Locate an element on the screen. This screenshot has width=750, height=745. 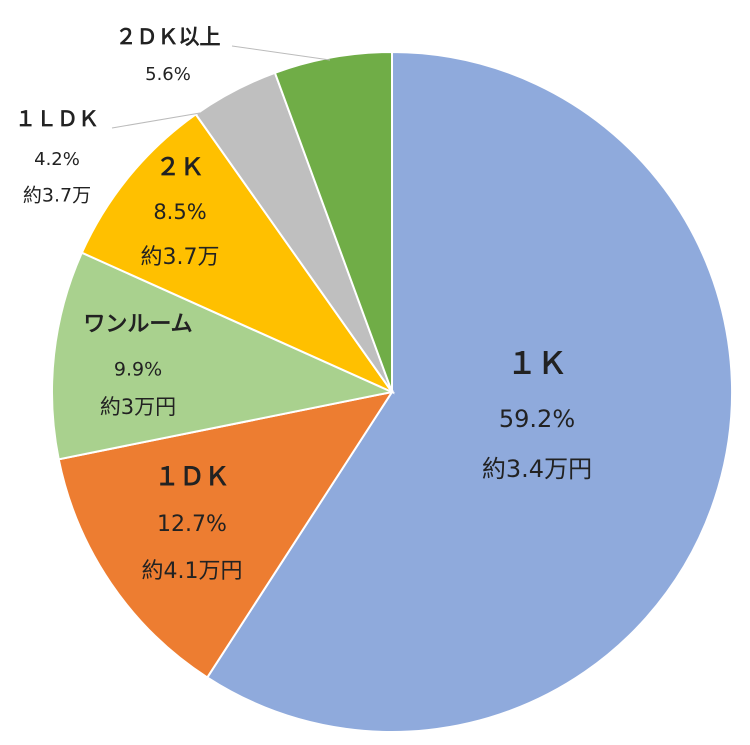
category-label: １ＤＫ is located at coordinates (191, 476).